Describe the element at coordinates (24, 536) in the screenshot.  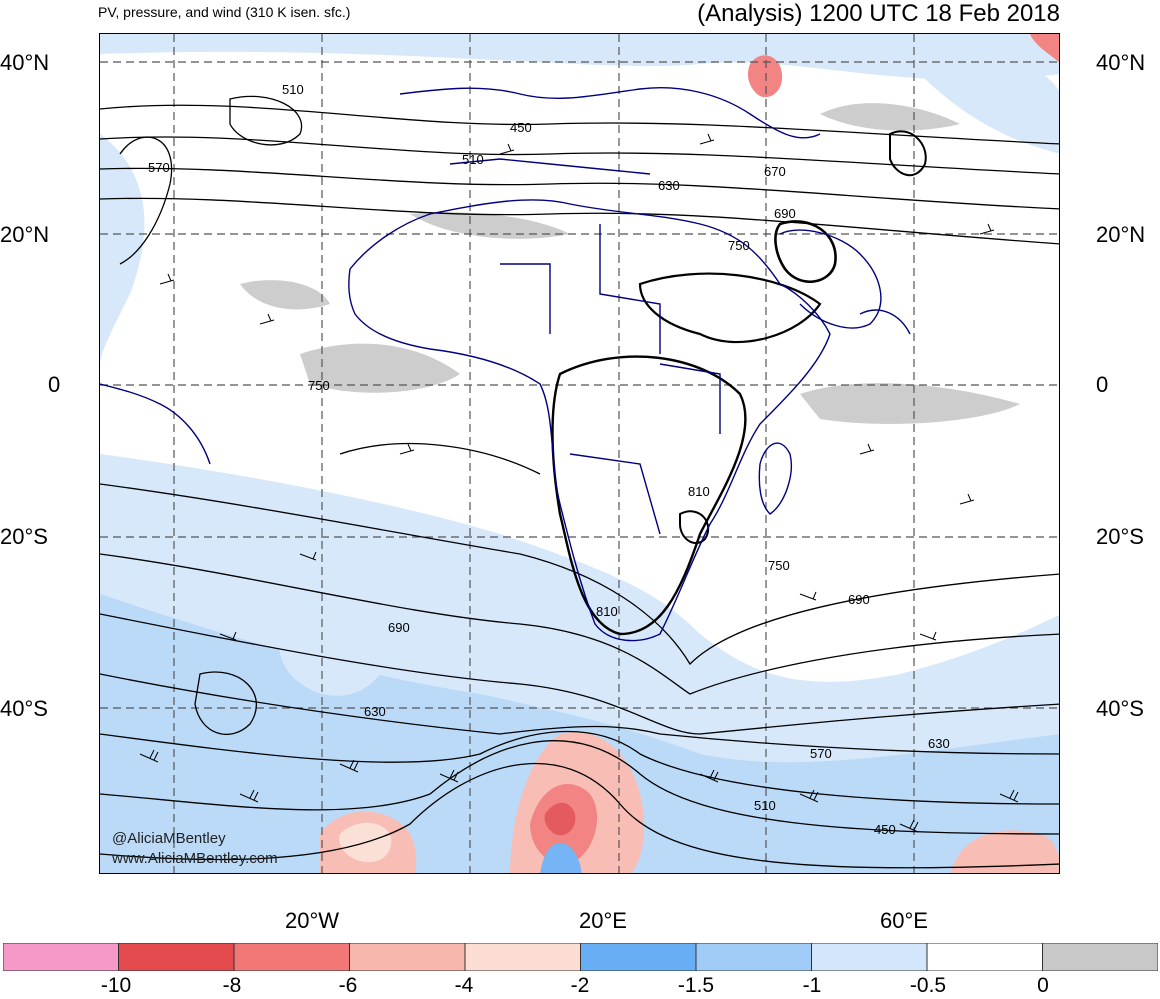
I see `lat-label-20s-left: 20°S` at that location.